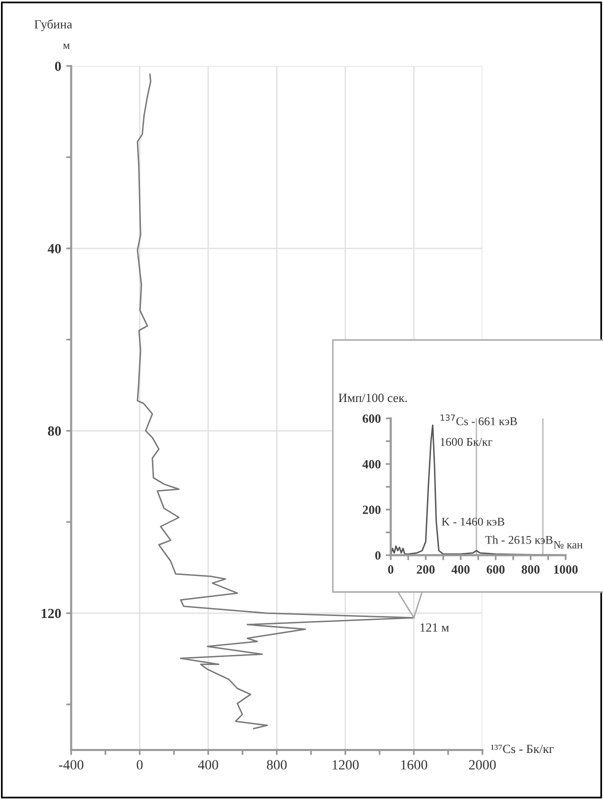  I want to click on x-tick-label: 1600, so click(414, 765).